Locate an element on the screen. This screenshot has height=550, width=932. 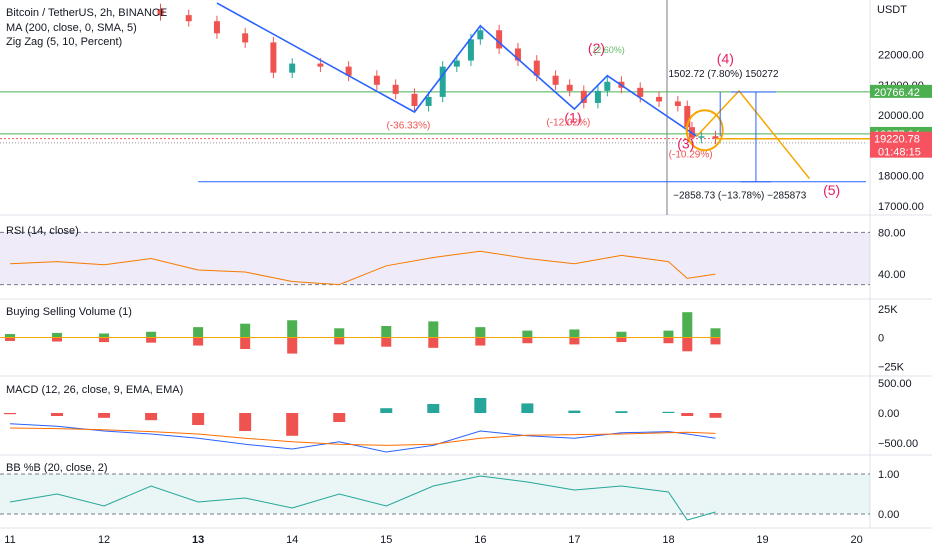
rsi-legend: RSI (14, close) is located at coordinates (42, 231).